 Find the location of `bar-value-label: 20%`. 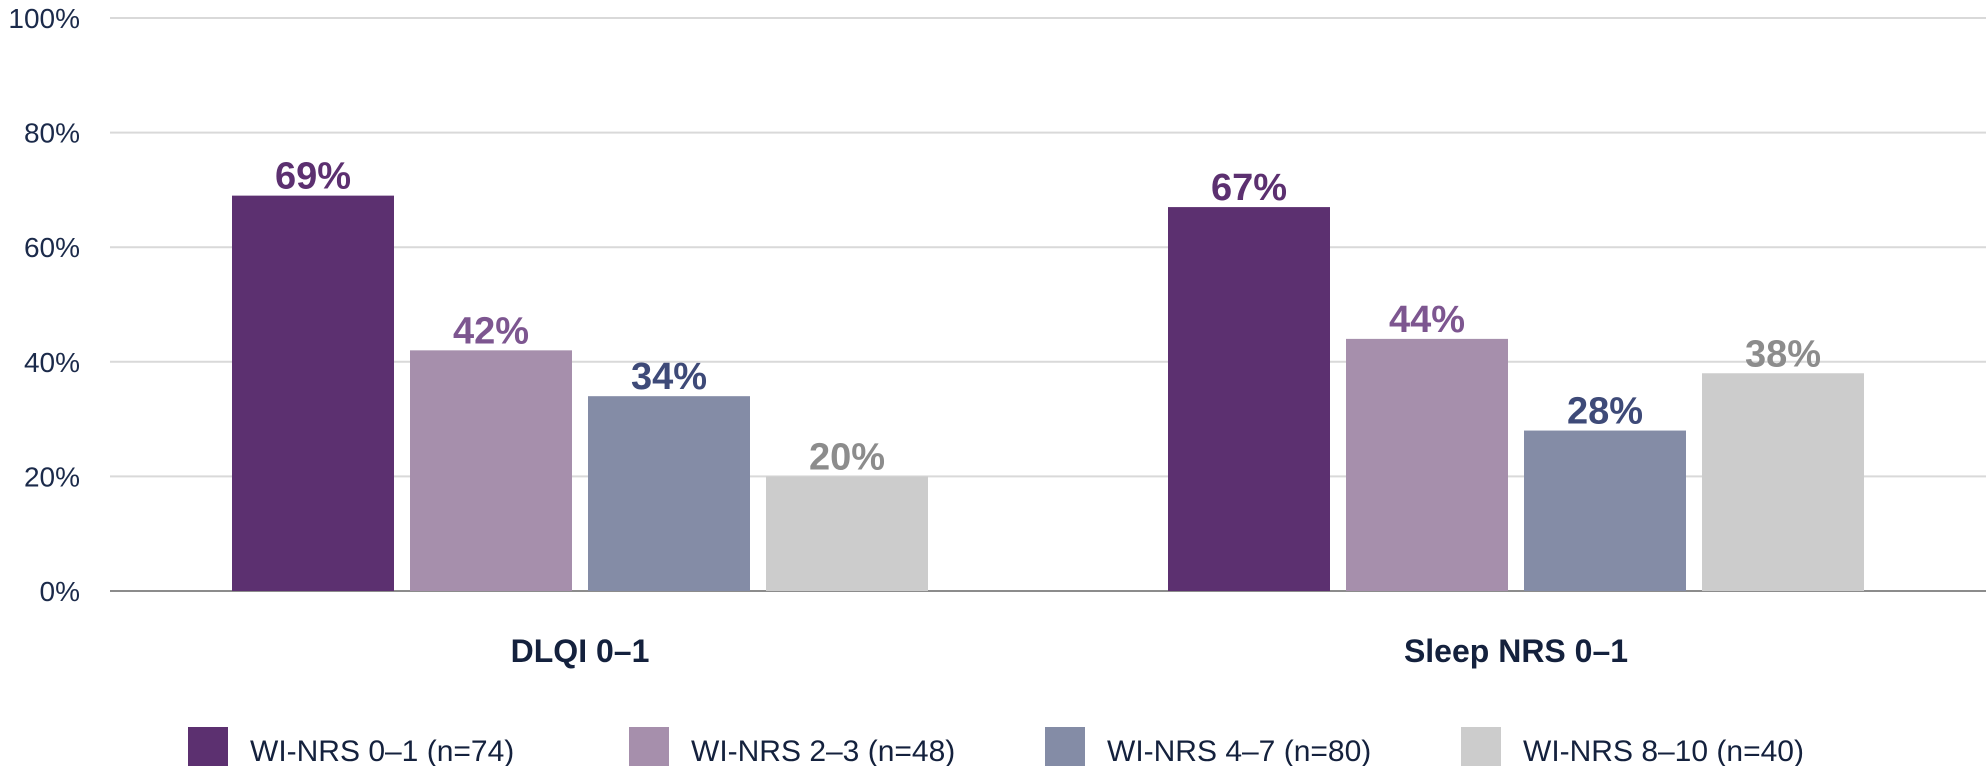

bar-value-label: 20% is located at coordinates (847, 457).